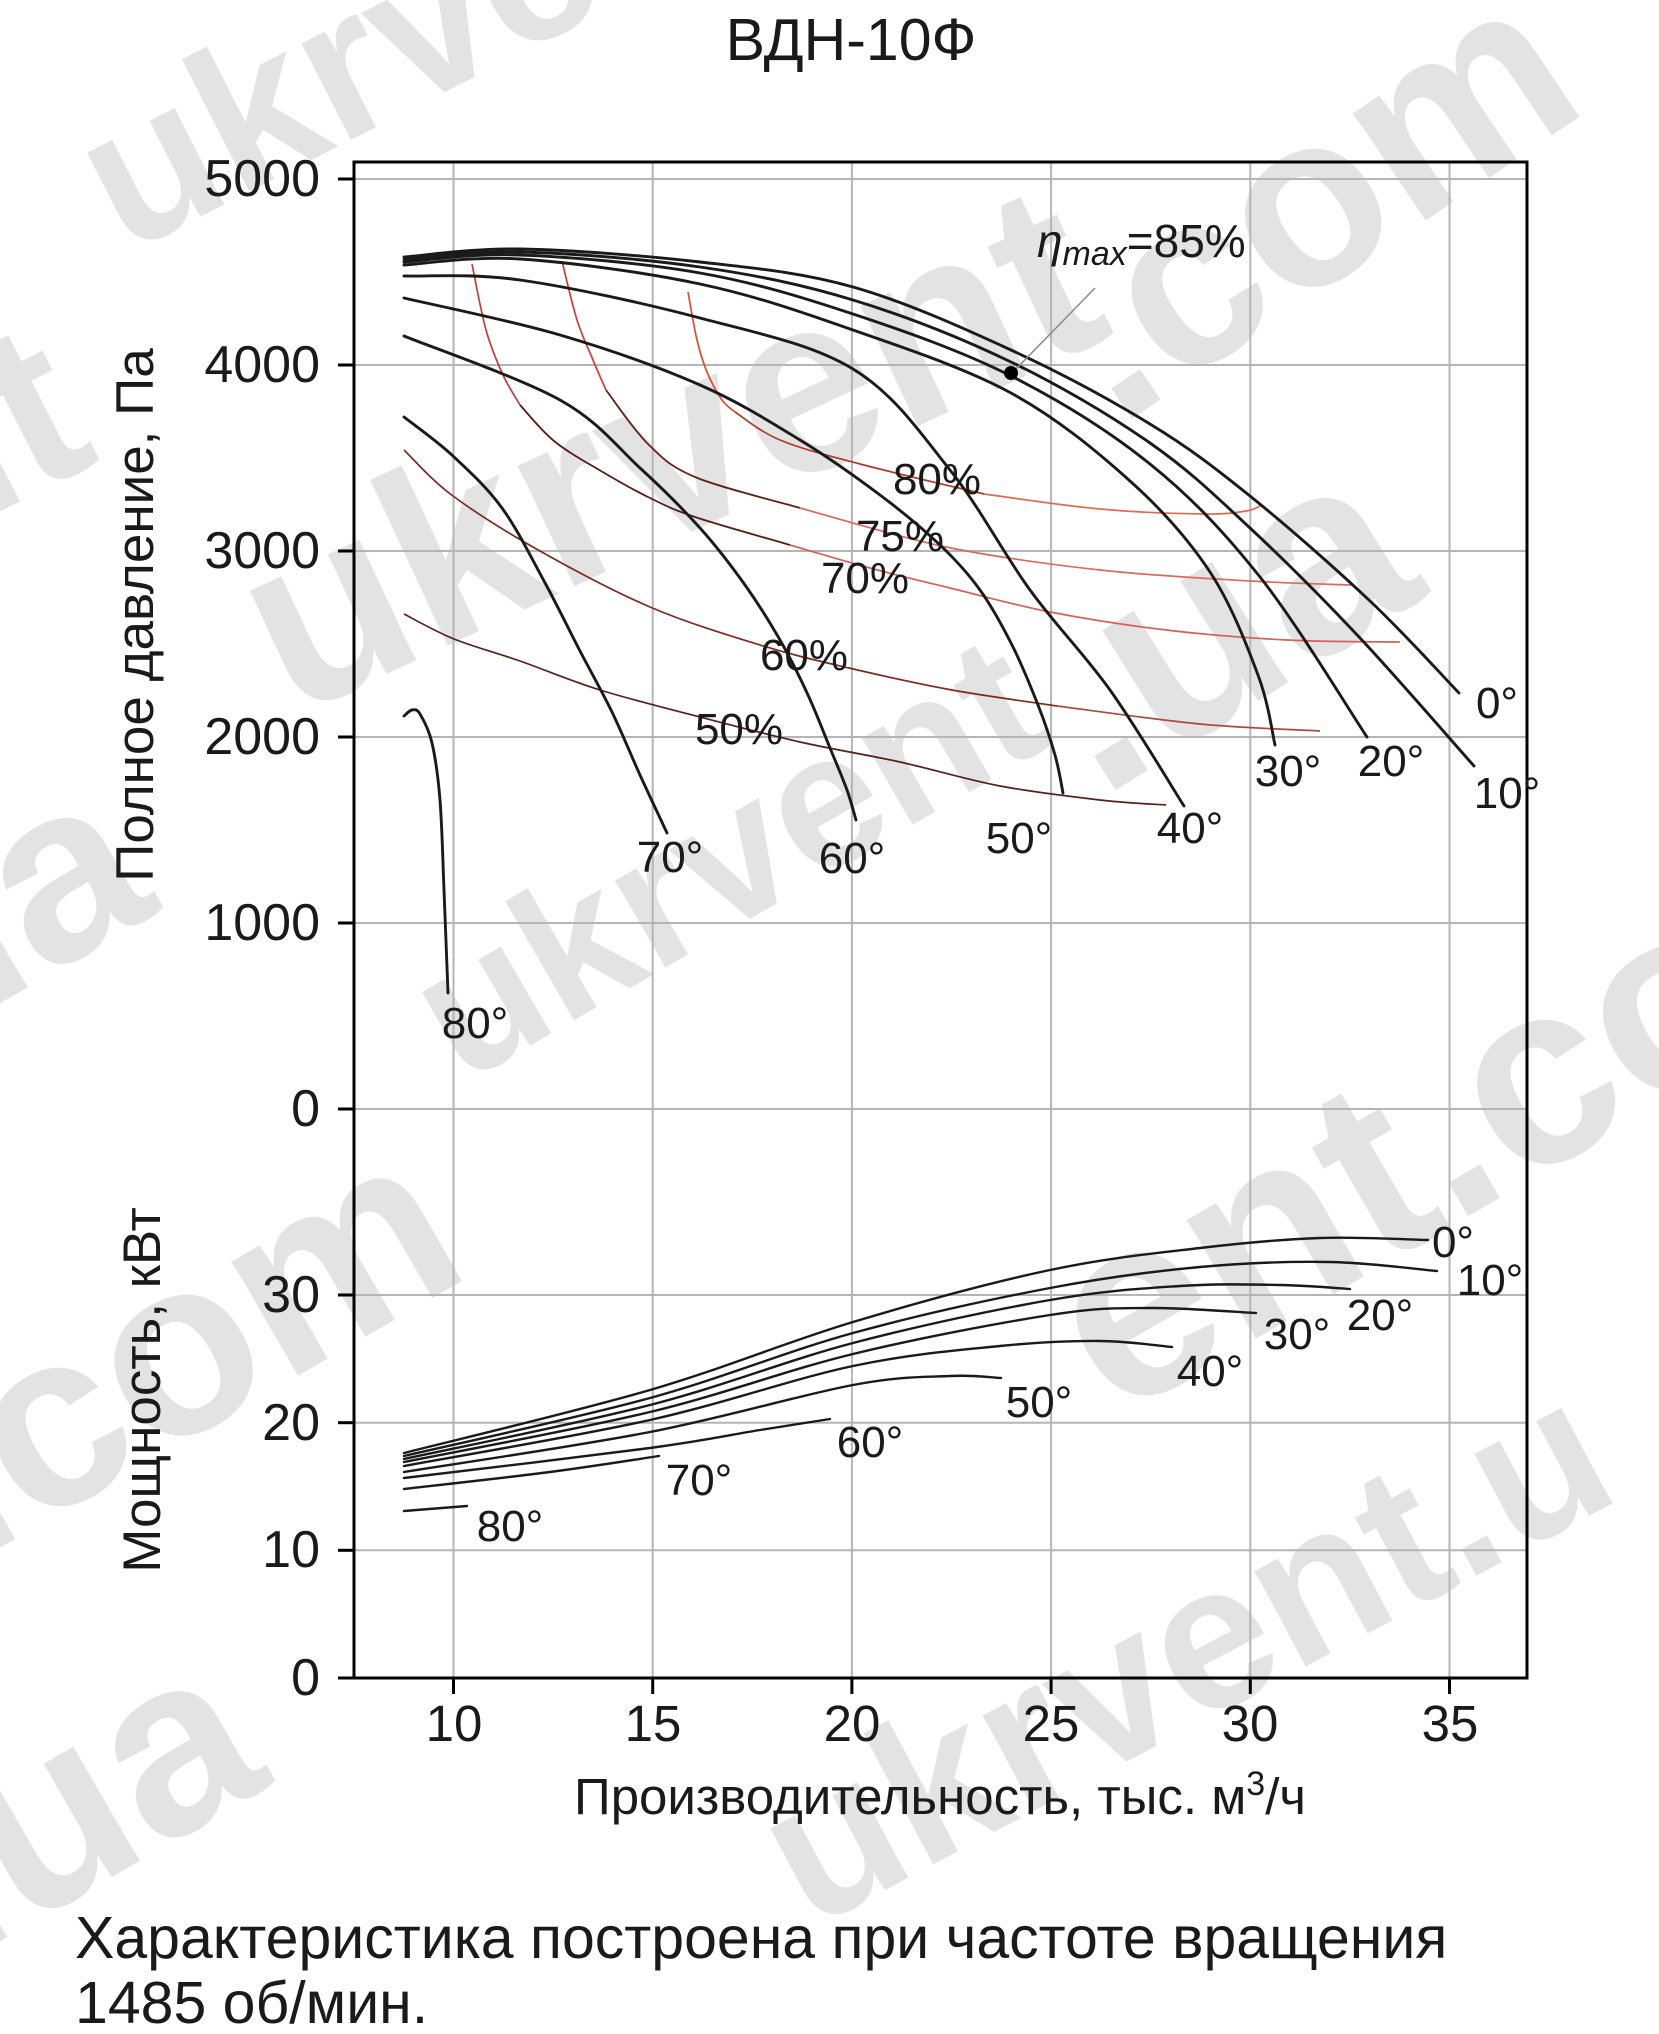  Describe the element at coordinates (937, 479) in the screenshot. I see `svg-text: 80%` at that location.